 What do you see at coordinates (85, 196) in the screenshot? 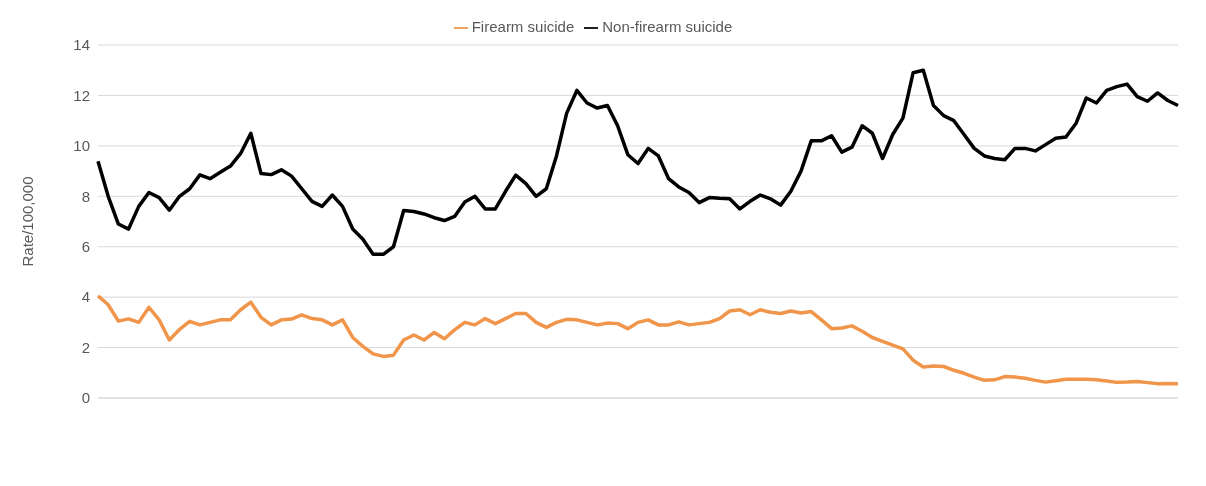
I see `y-tick-label: 8` at bounding box center [85, 196].